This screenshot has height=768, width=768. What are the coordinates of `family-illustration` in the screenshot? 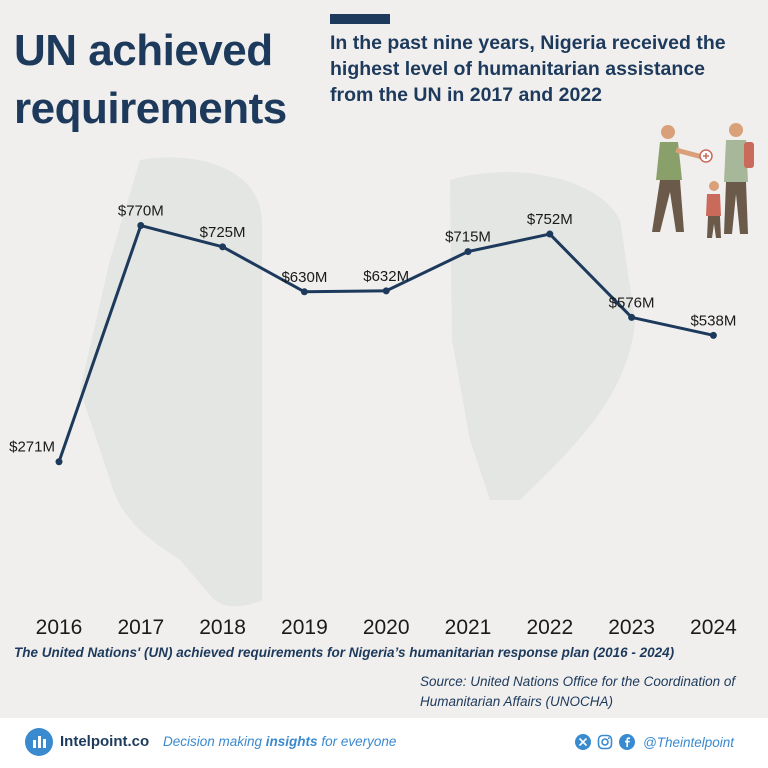 It's located at (703, 180).